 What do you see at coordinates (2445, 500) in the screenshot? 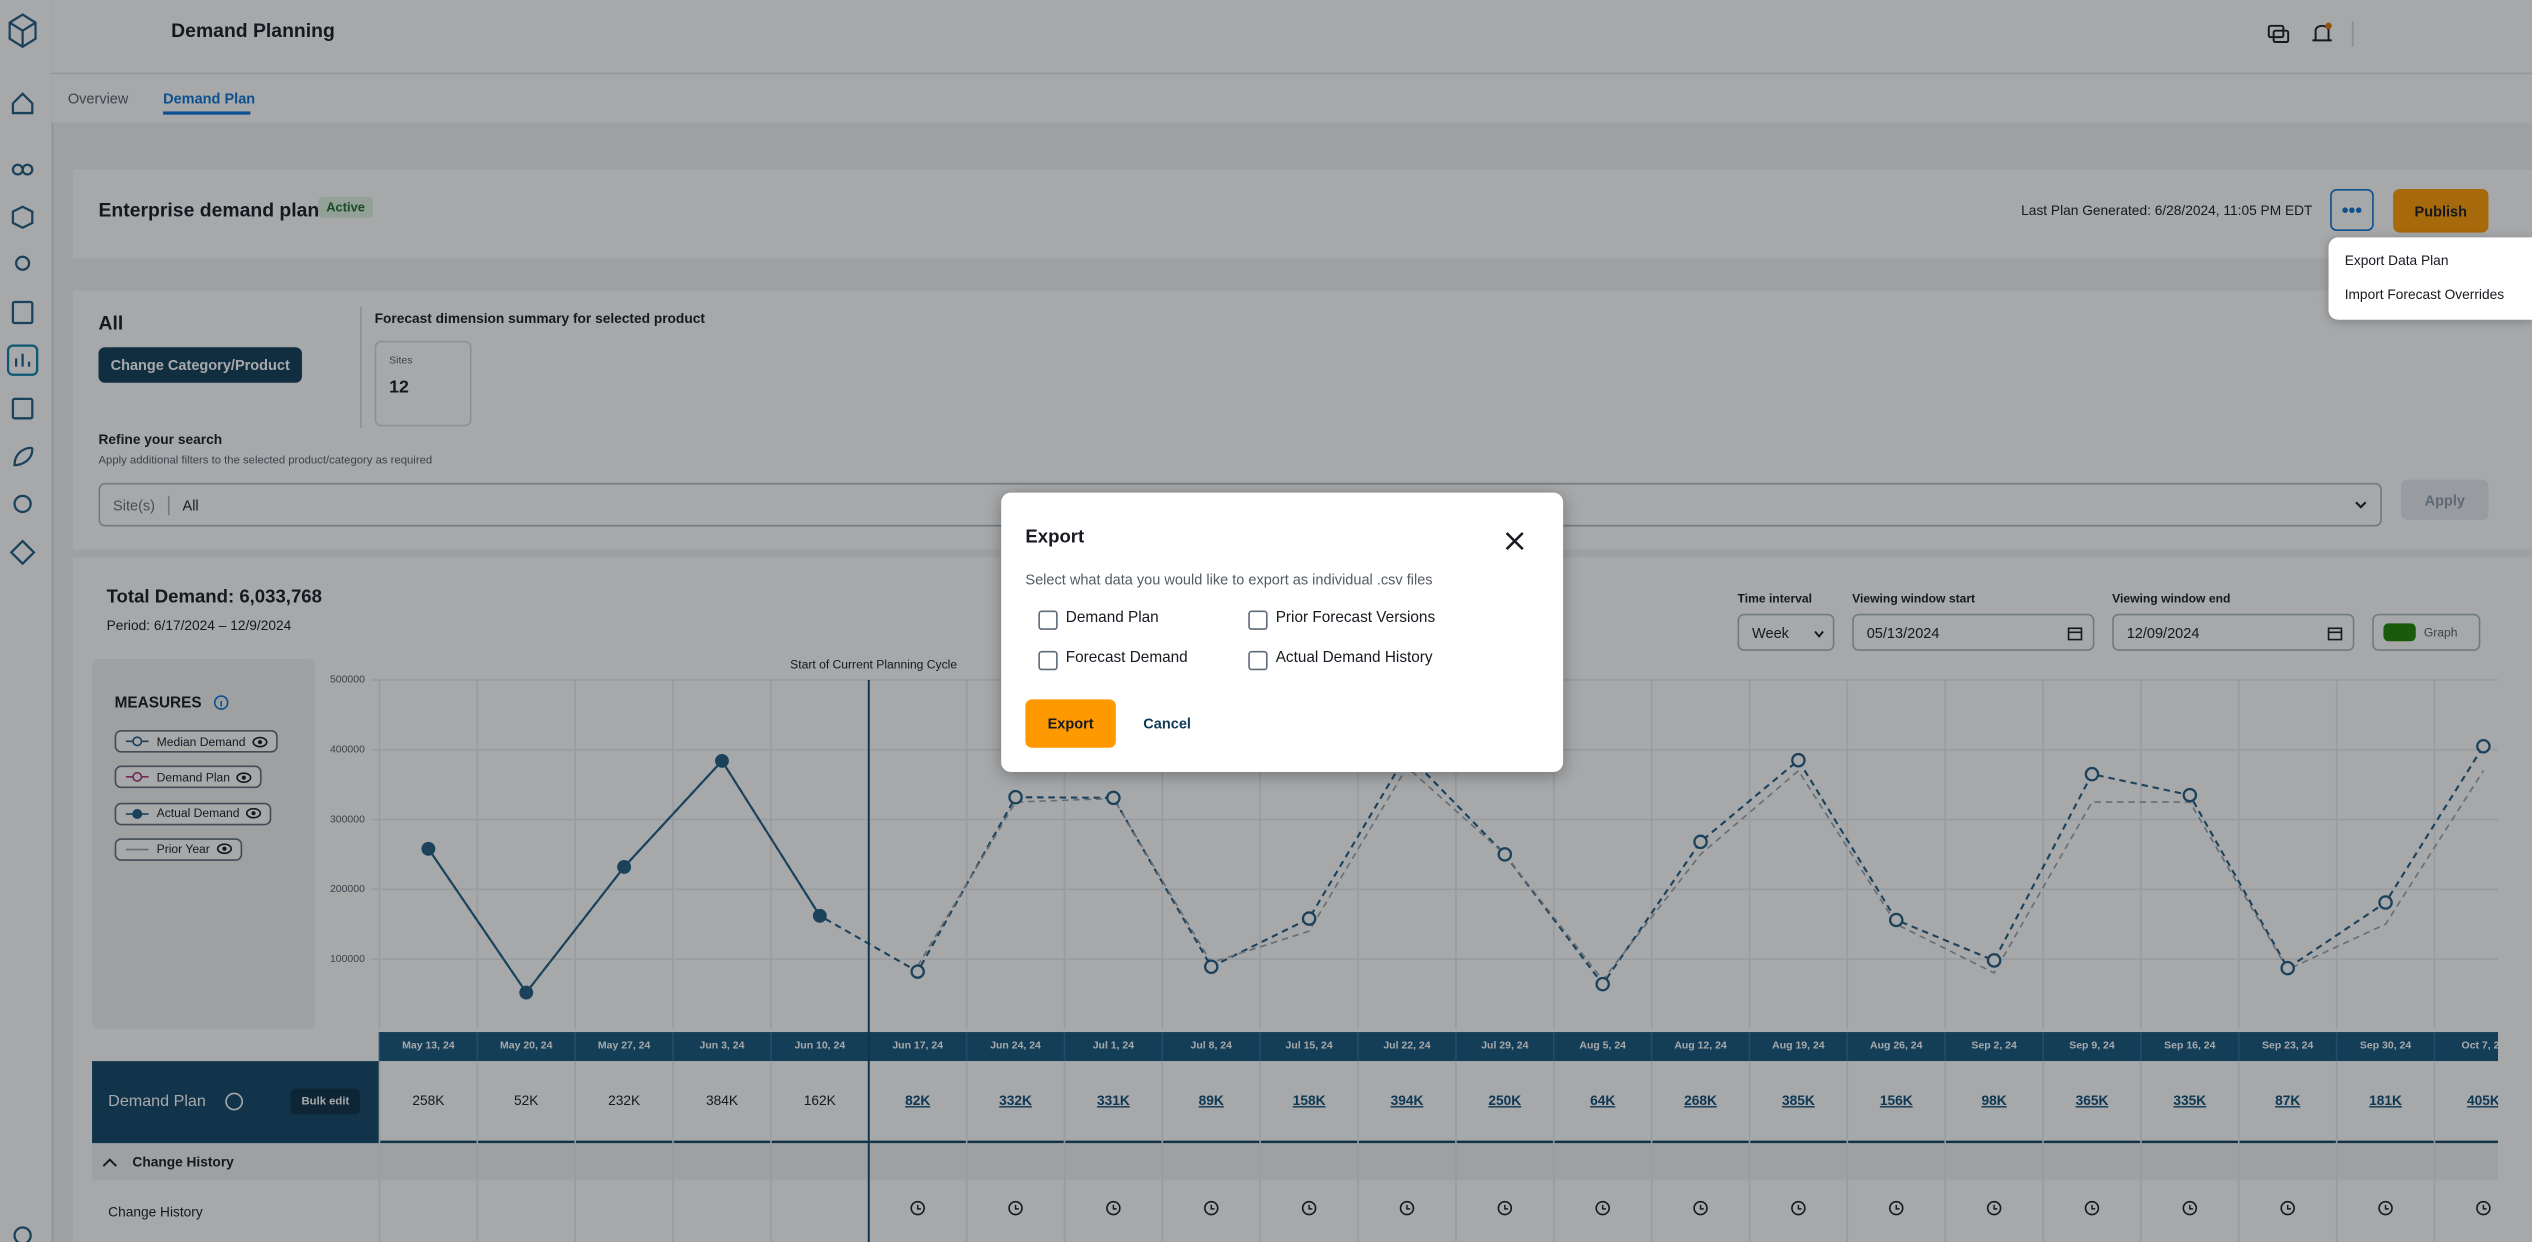
I see `apply-button: Apply` at bounding box center [2445, 500].